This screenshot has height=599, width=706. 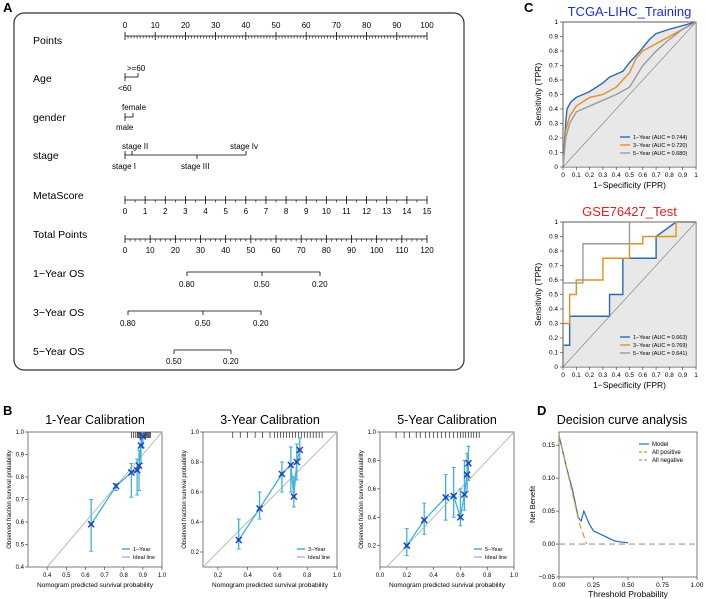 I want to click on points-axis-tick-label: 20, so click(x=185, y=25).